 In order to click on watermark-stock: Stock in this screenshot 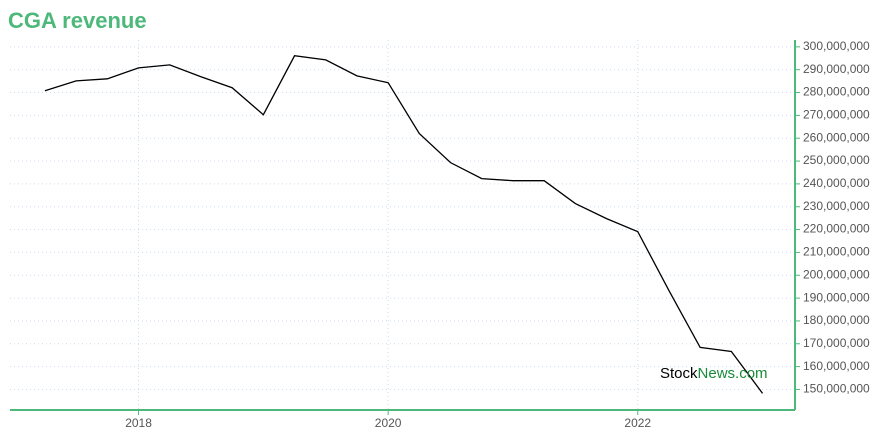, I will do `click(679, 373)`.